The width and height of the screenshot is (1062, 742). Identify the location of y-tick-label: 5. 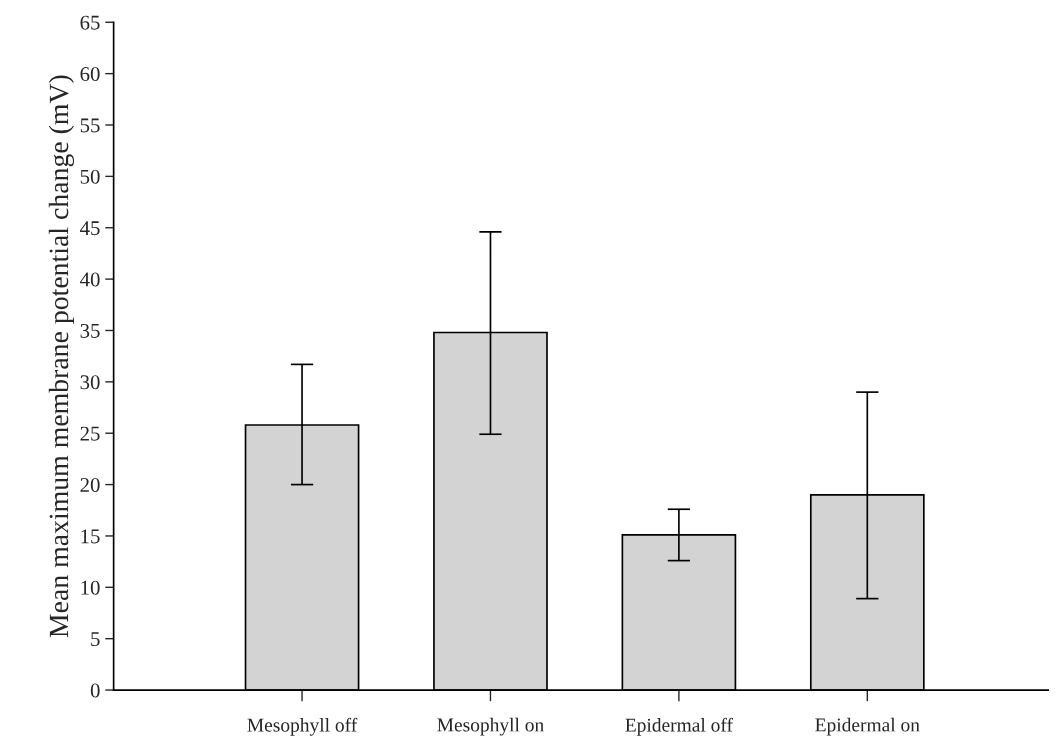
(95, 639).